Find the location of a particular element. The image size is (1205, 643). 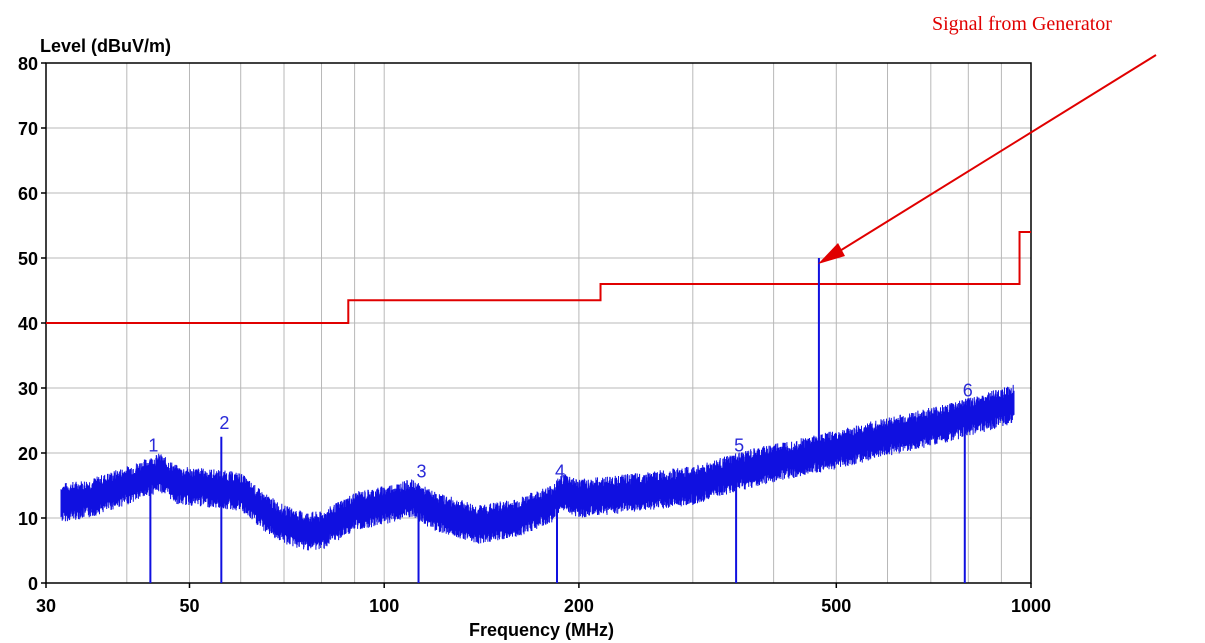

x-tick-label: 1000 is located at coordinates (1031, 606).